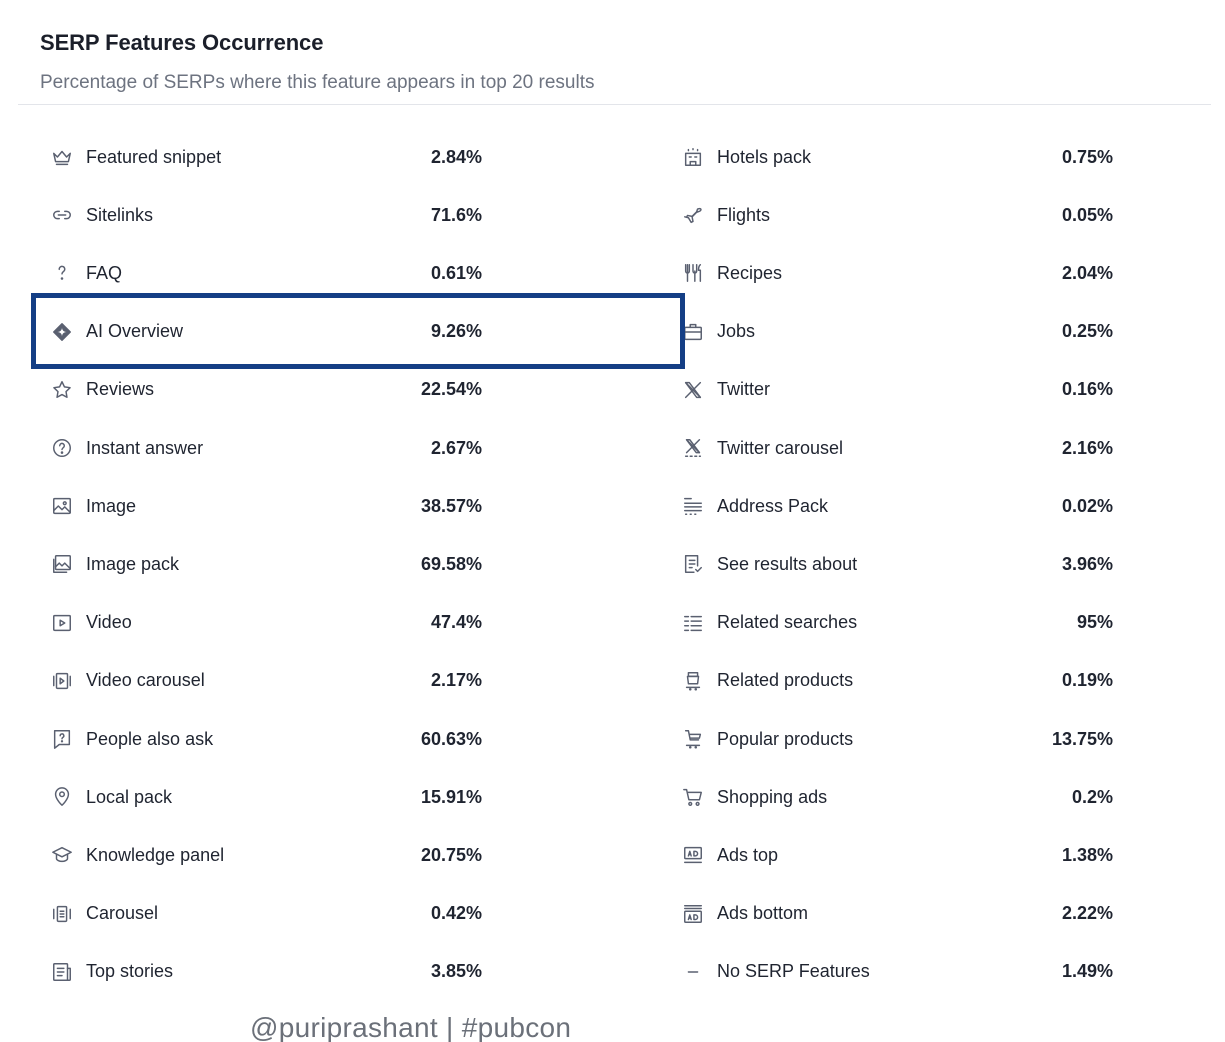 The image size is (1225, 1042). Describe the element at coordinates (897, 390) in the screenshot. I see `feature-row-twitter: Twitter 0.16%` at that location.